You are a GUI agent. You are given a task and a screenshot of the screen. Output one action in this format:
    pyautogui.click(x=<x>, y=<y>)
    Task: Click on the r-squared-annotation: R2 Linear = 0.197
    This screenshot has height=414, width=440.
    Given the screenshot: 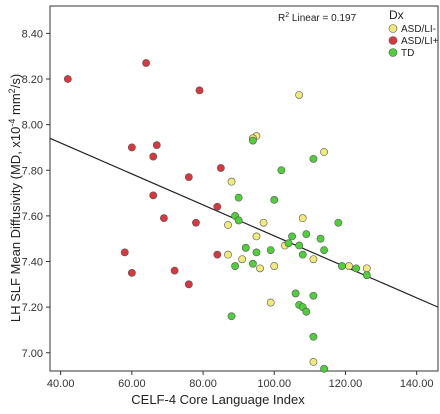 What is the action you would take?
    pyautogui.click(x=317, y=18)
    